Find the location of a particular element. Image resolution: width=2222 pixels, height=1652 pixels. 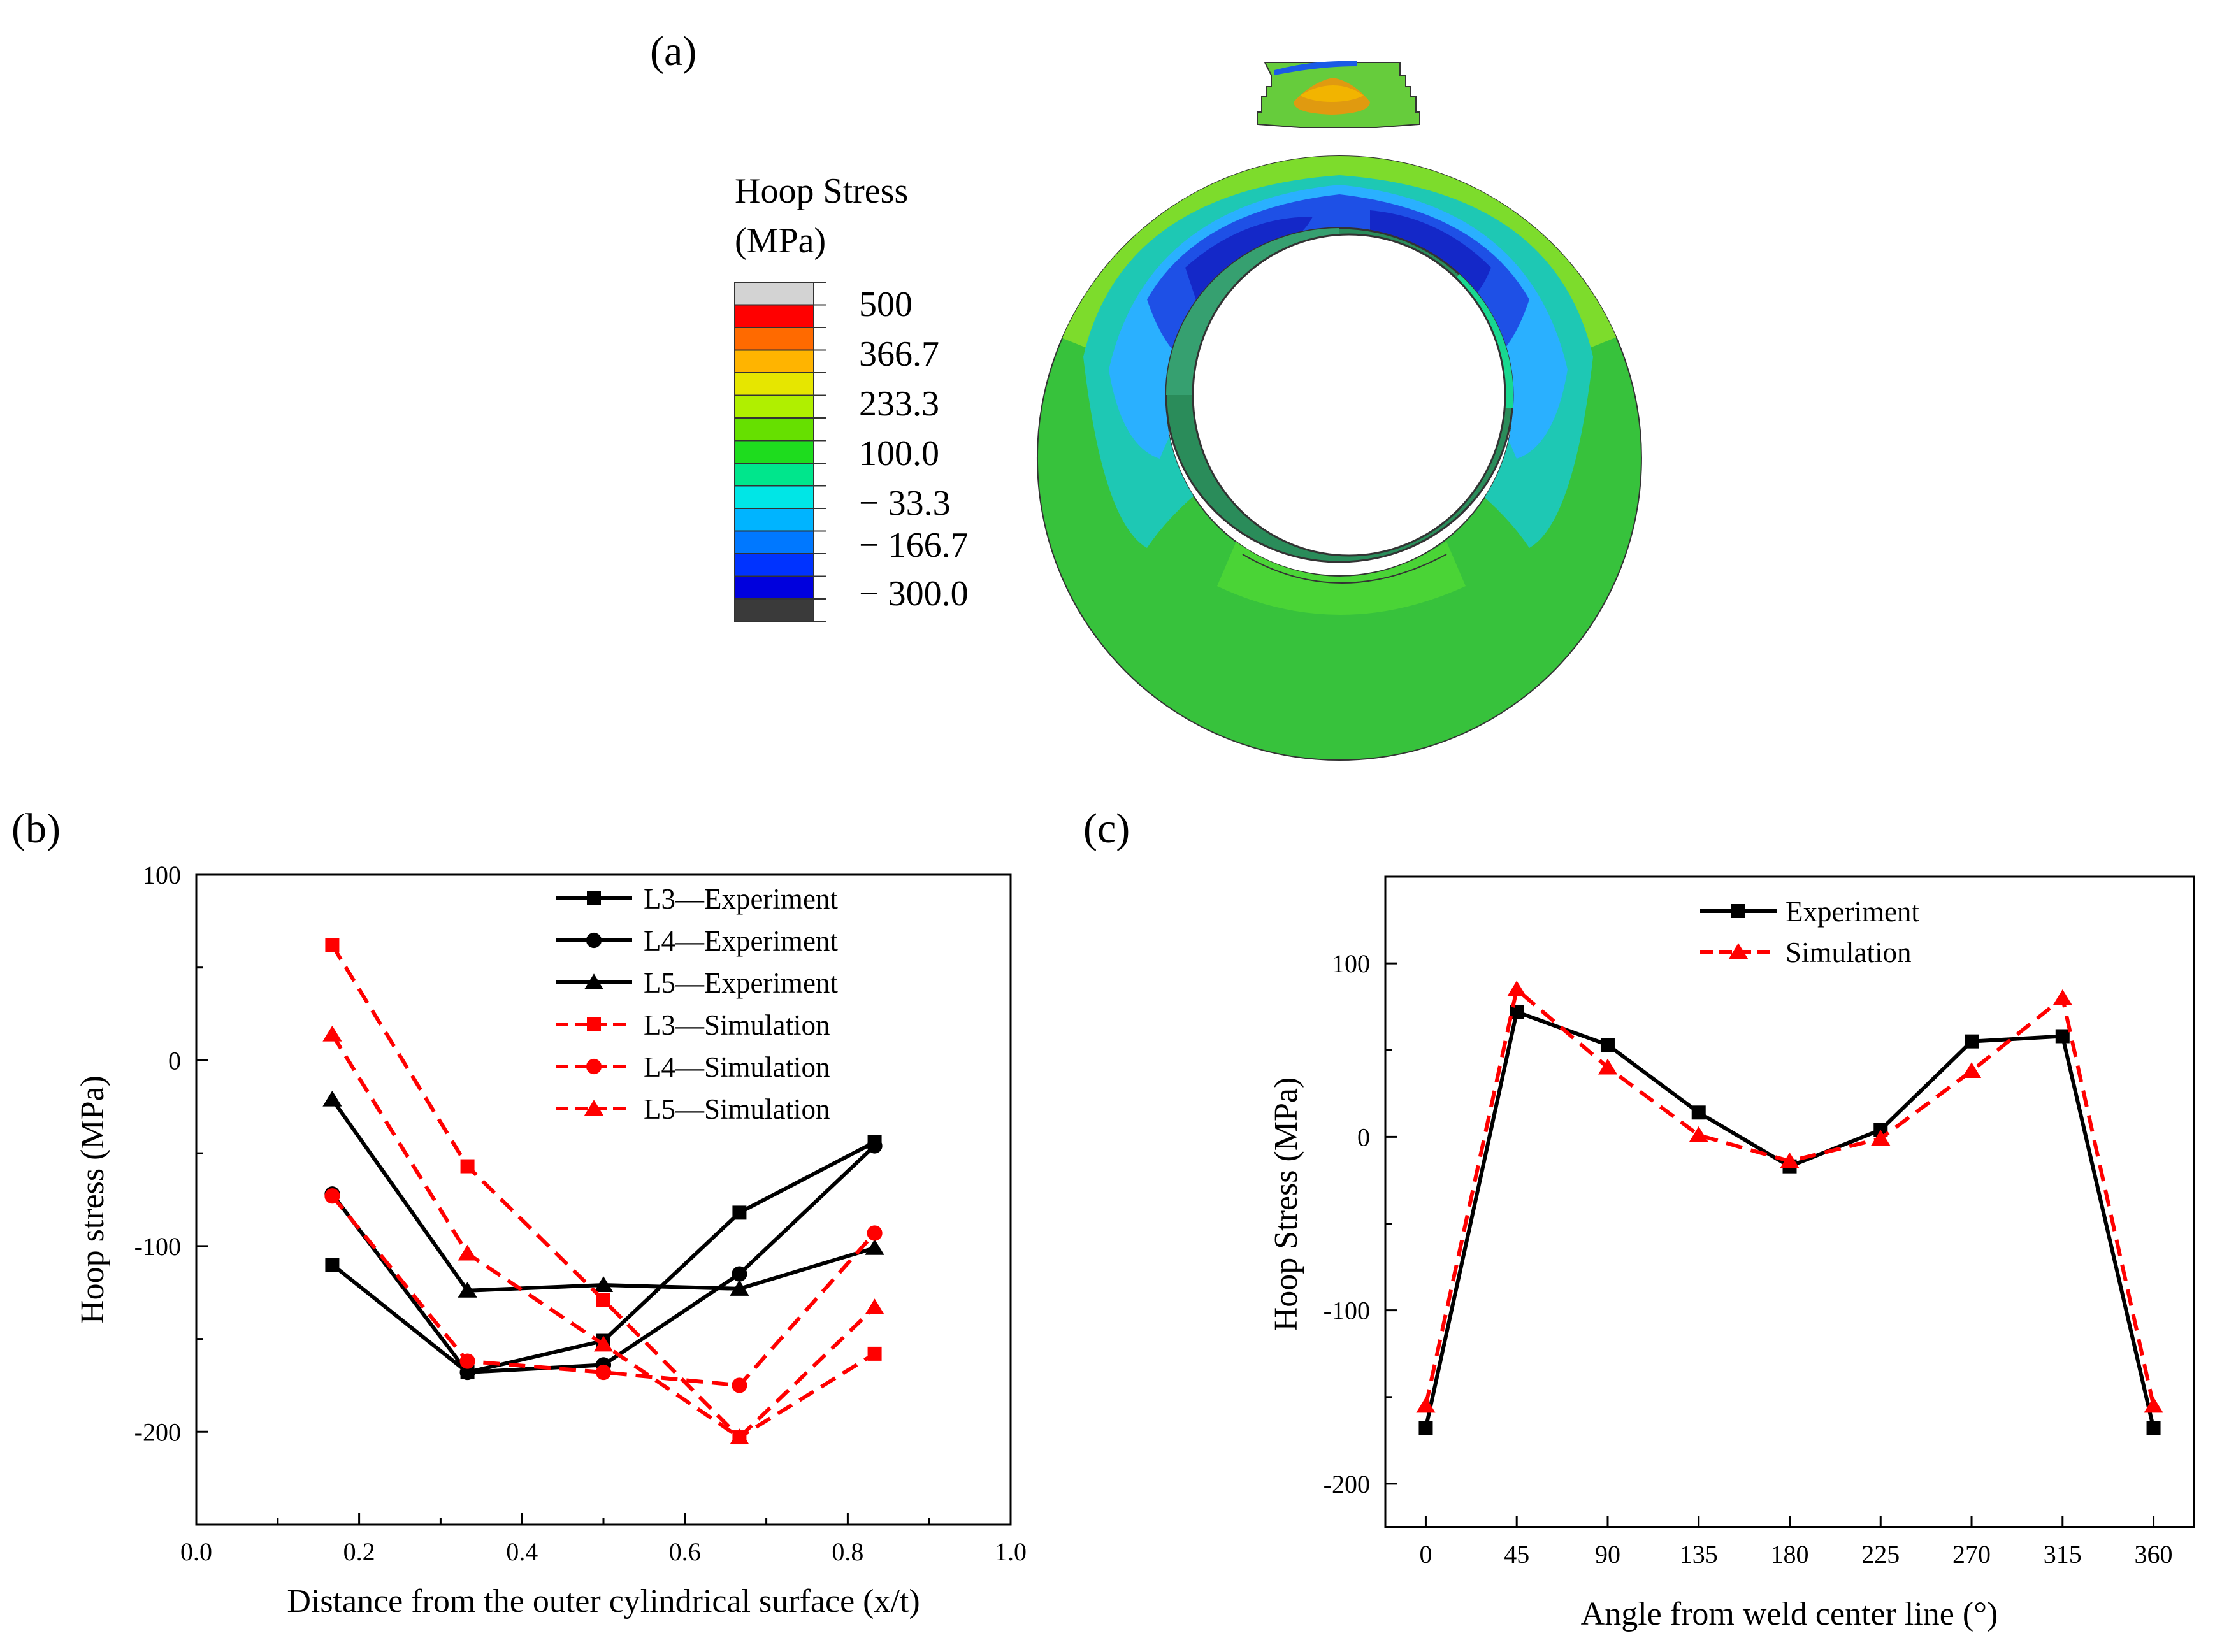

weld-top-blue is located at coordinates (1316, 68).